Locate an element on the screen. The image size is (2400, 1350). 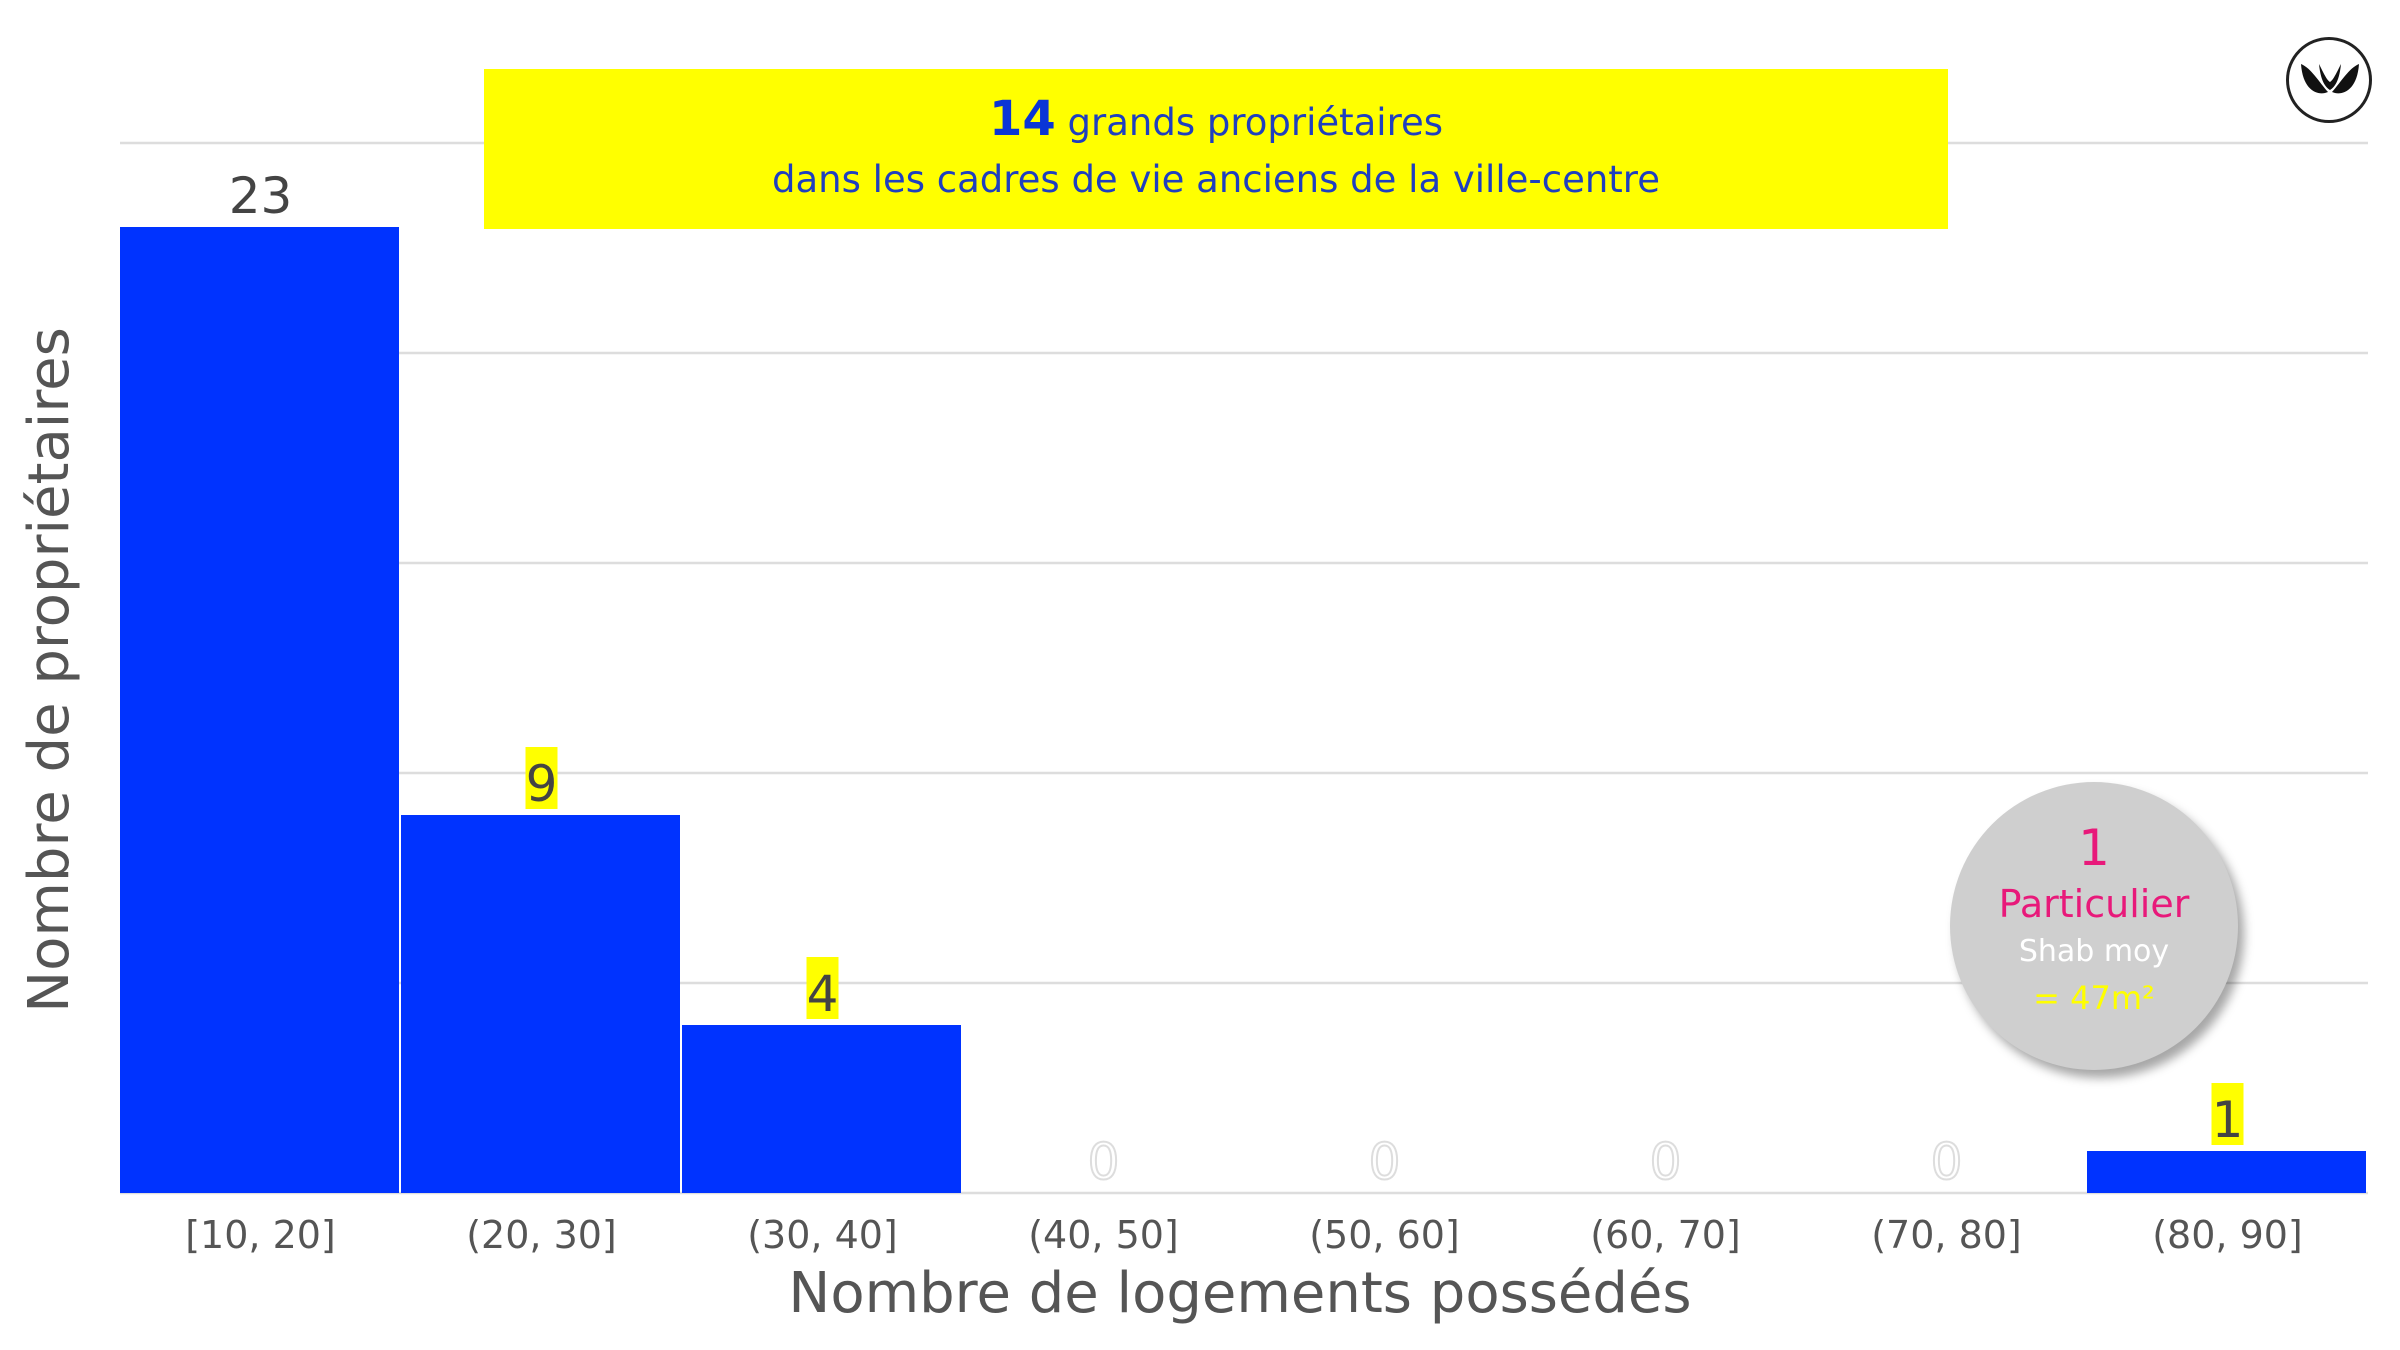
banner-line-1-text: grands propriétaires is located at coordinates (1255, 122).